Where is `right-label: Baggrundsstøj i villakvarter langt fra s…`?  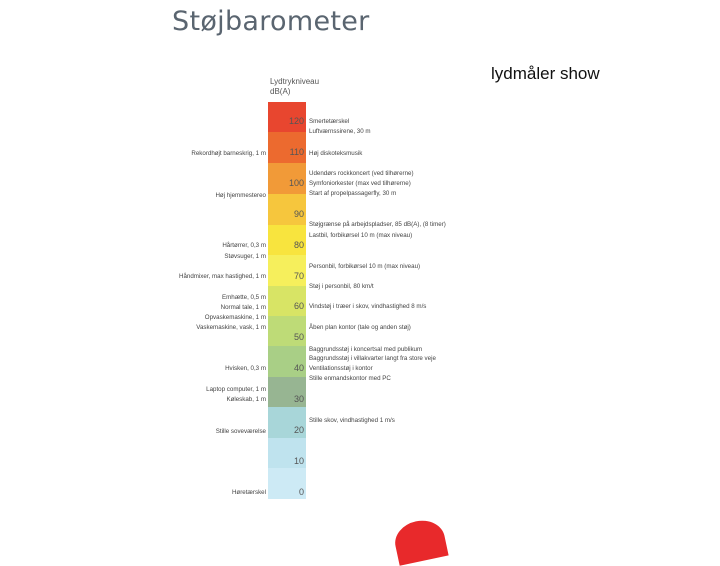
right-label: Baggrundsstøj i villakvarter langt fra s… is located at coordinates (372, 358).